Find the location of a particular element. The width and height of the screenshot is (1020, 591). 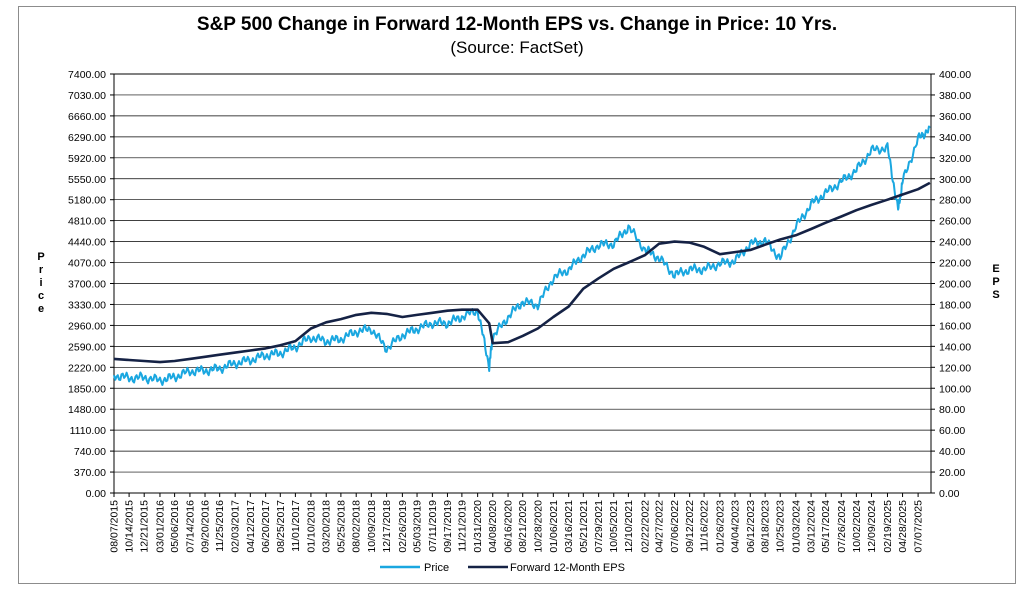

right-tick-label: 220.00 is located at coordinates (955, 264).